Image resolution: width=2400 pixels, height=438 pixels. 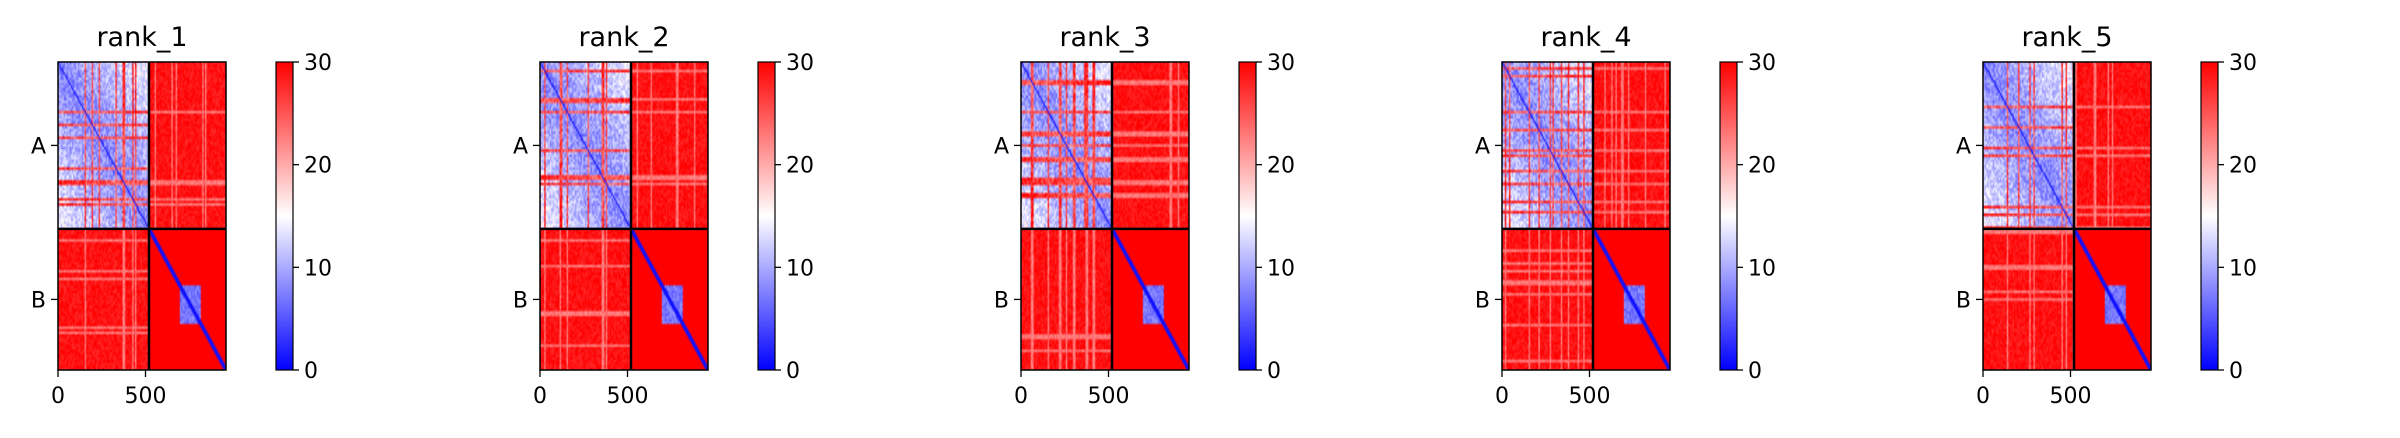 I want to click on panel-title: rank_4, so click(x=1585, y=37).